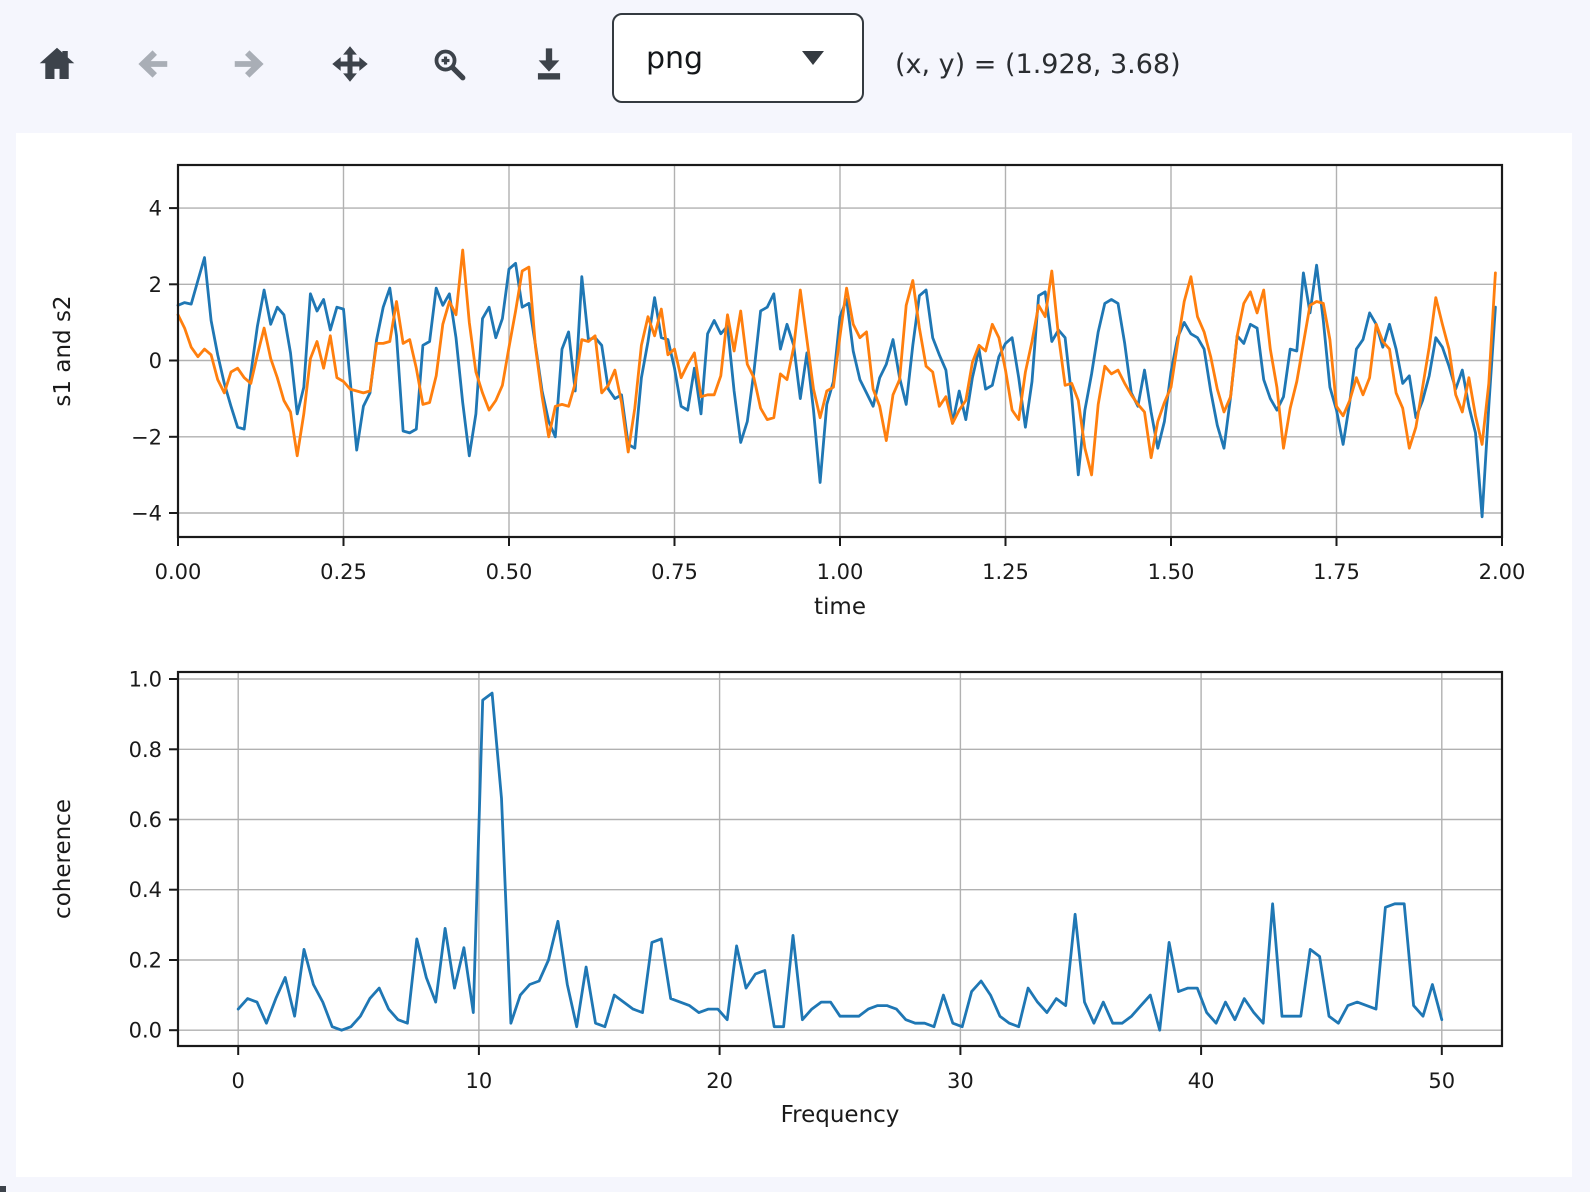 This screenshot has height=1192, width=1590. Describe the element at coordinates (719, 1081) in the screenshot. I see `x-tick-label: 20` at that location.